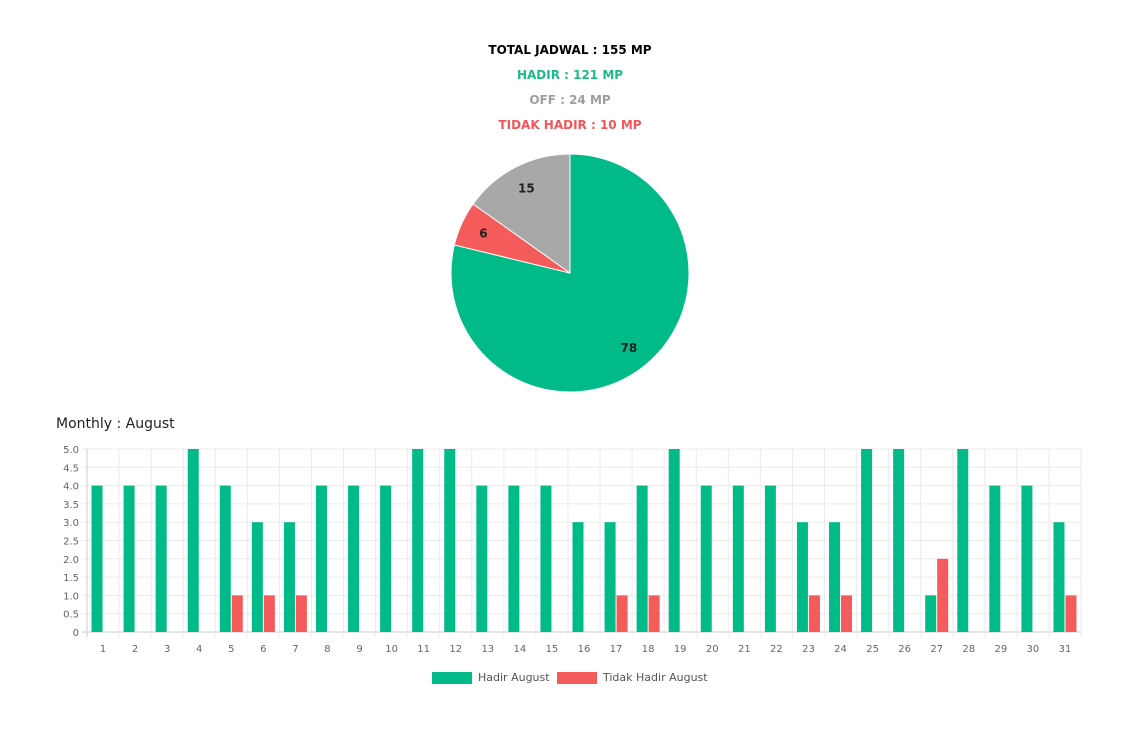 The image size is (1140, 738). What do you see at coordinates (1033, 649) in the screenshot?
I see `x-tick-label: 30` at bounding box center [1033, 649].